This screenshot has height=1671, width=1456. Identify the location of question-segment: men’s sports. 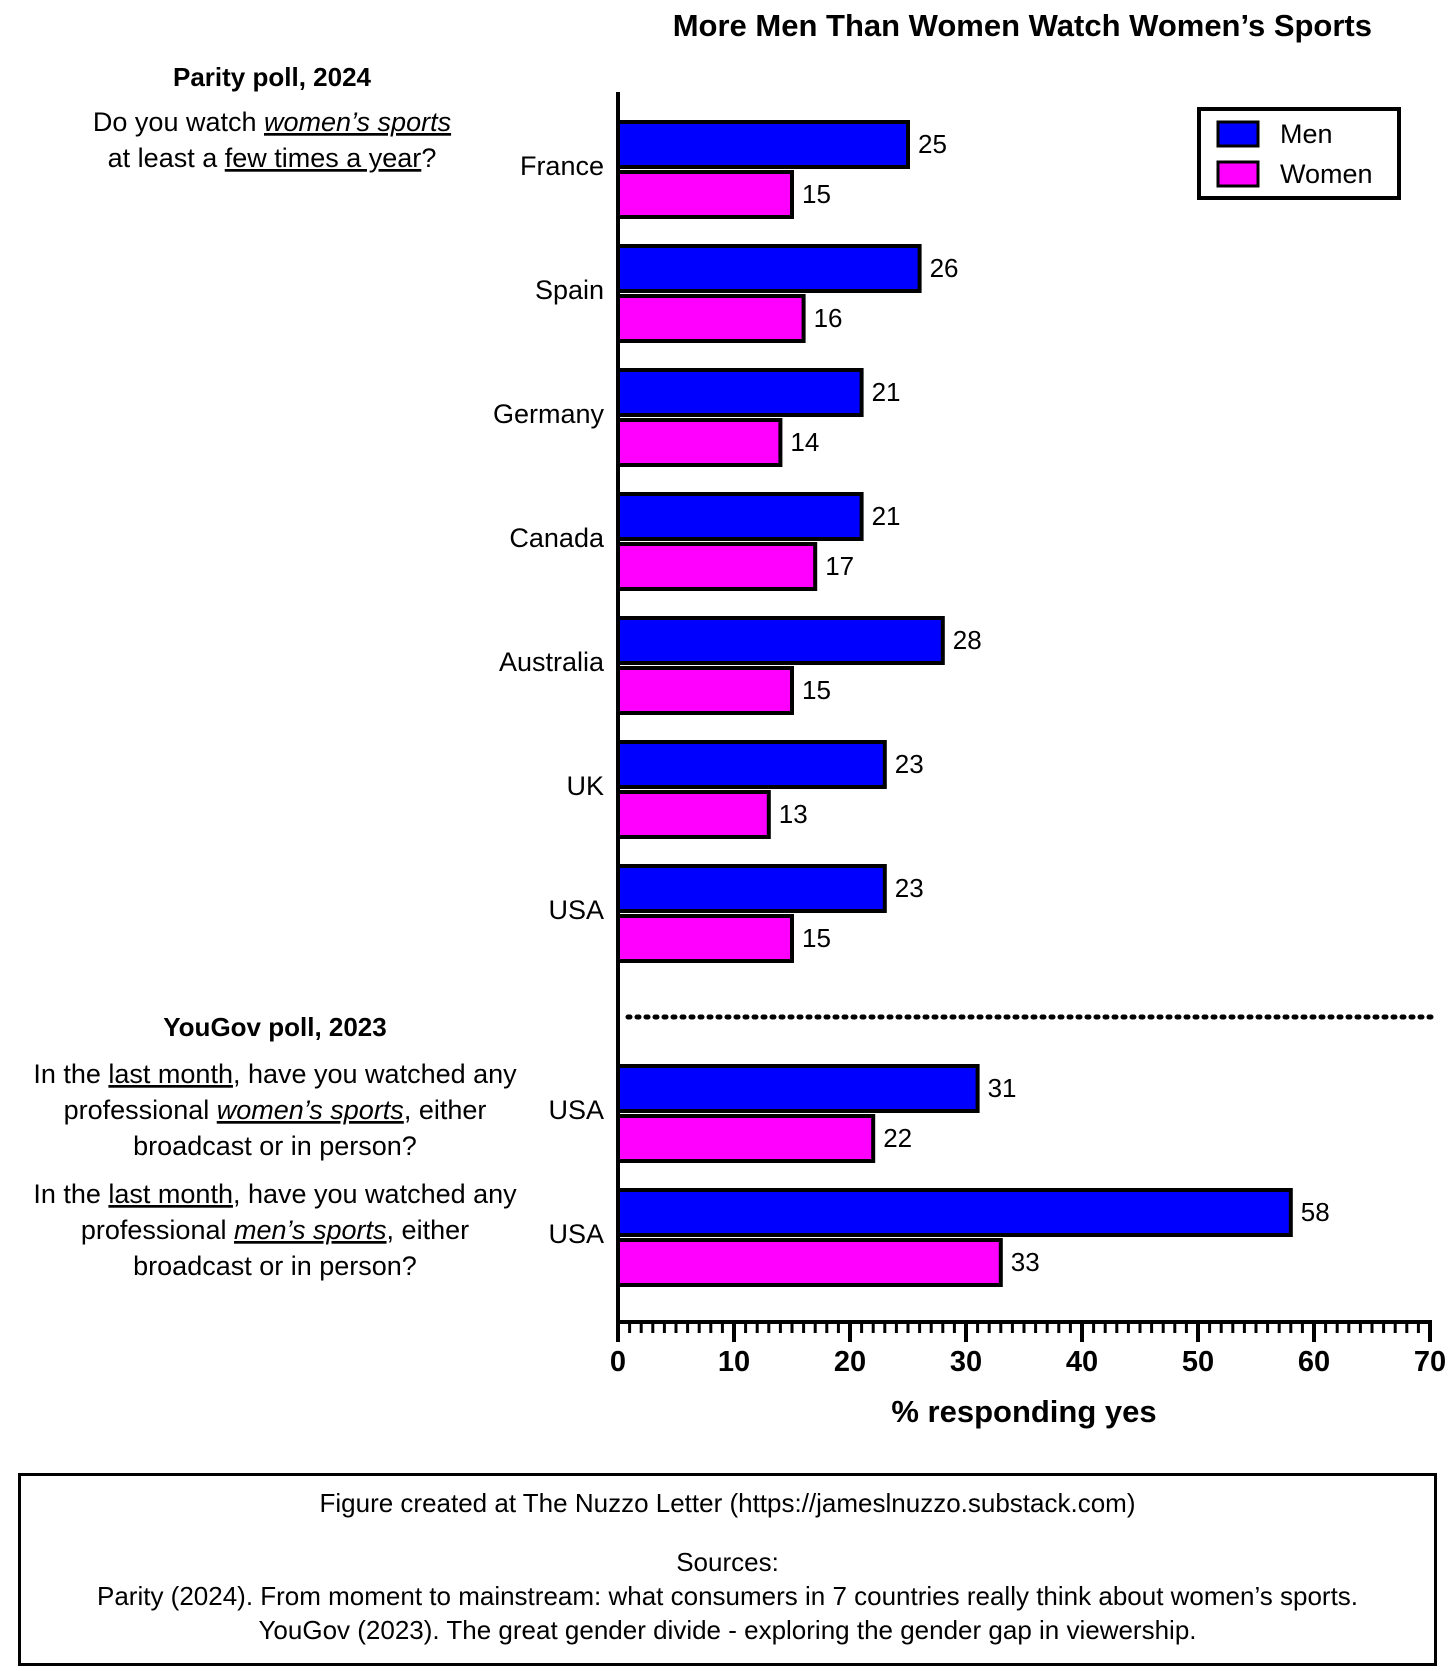
(310, 1230).